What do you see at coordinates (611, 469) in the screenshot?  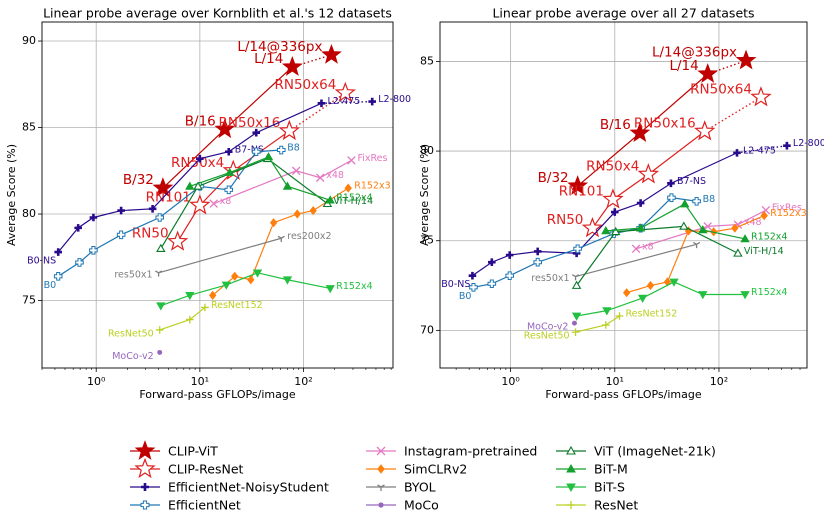 I see `legend-label: BiT-M` at bounding box center [611, 469].